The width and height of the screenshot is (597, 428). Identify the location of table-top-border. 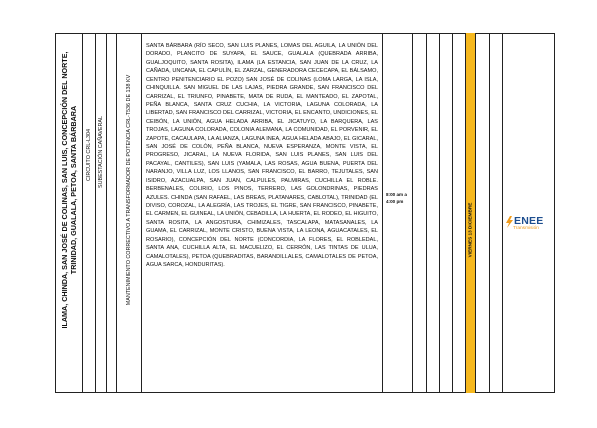
(305, 33).